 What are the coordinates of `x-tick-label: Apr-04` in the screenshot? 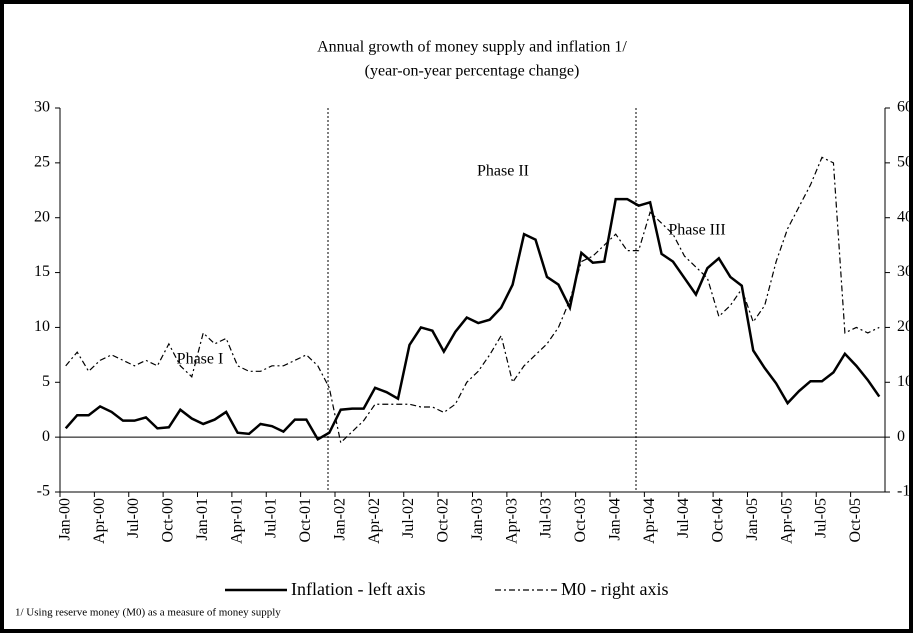 It's located at (649, 521).